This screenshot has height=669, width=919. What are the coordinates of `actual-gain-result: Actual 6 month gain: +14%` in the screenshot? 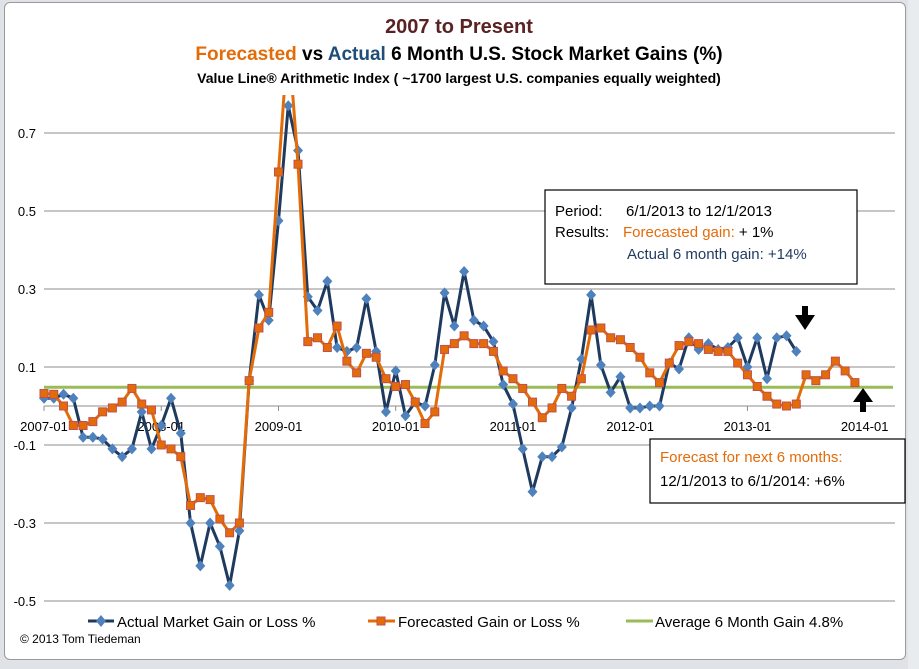 It's located at (717, 254).